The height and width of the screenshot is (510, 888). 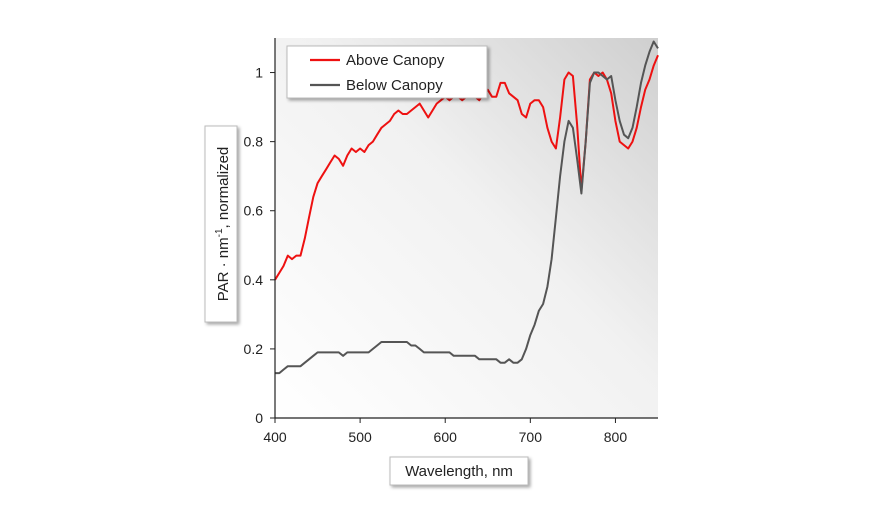 What do you see at coordinates (254, 142) in the screenshot?
I see `y-tick-label: 0.8` at bounding box center [254, 142].